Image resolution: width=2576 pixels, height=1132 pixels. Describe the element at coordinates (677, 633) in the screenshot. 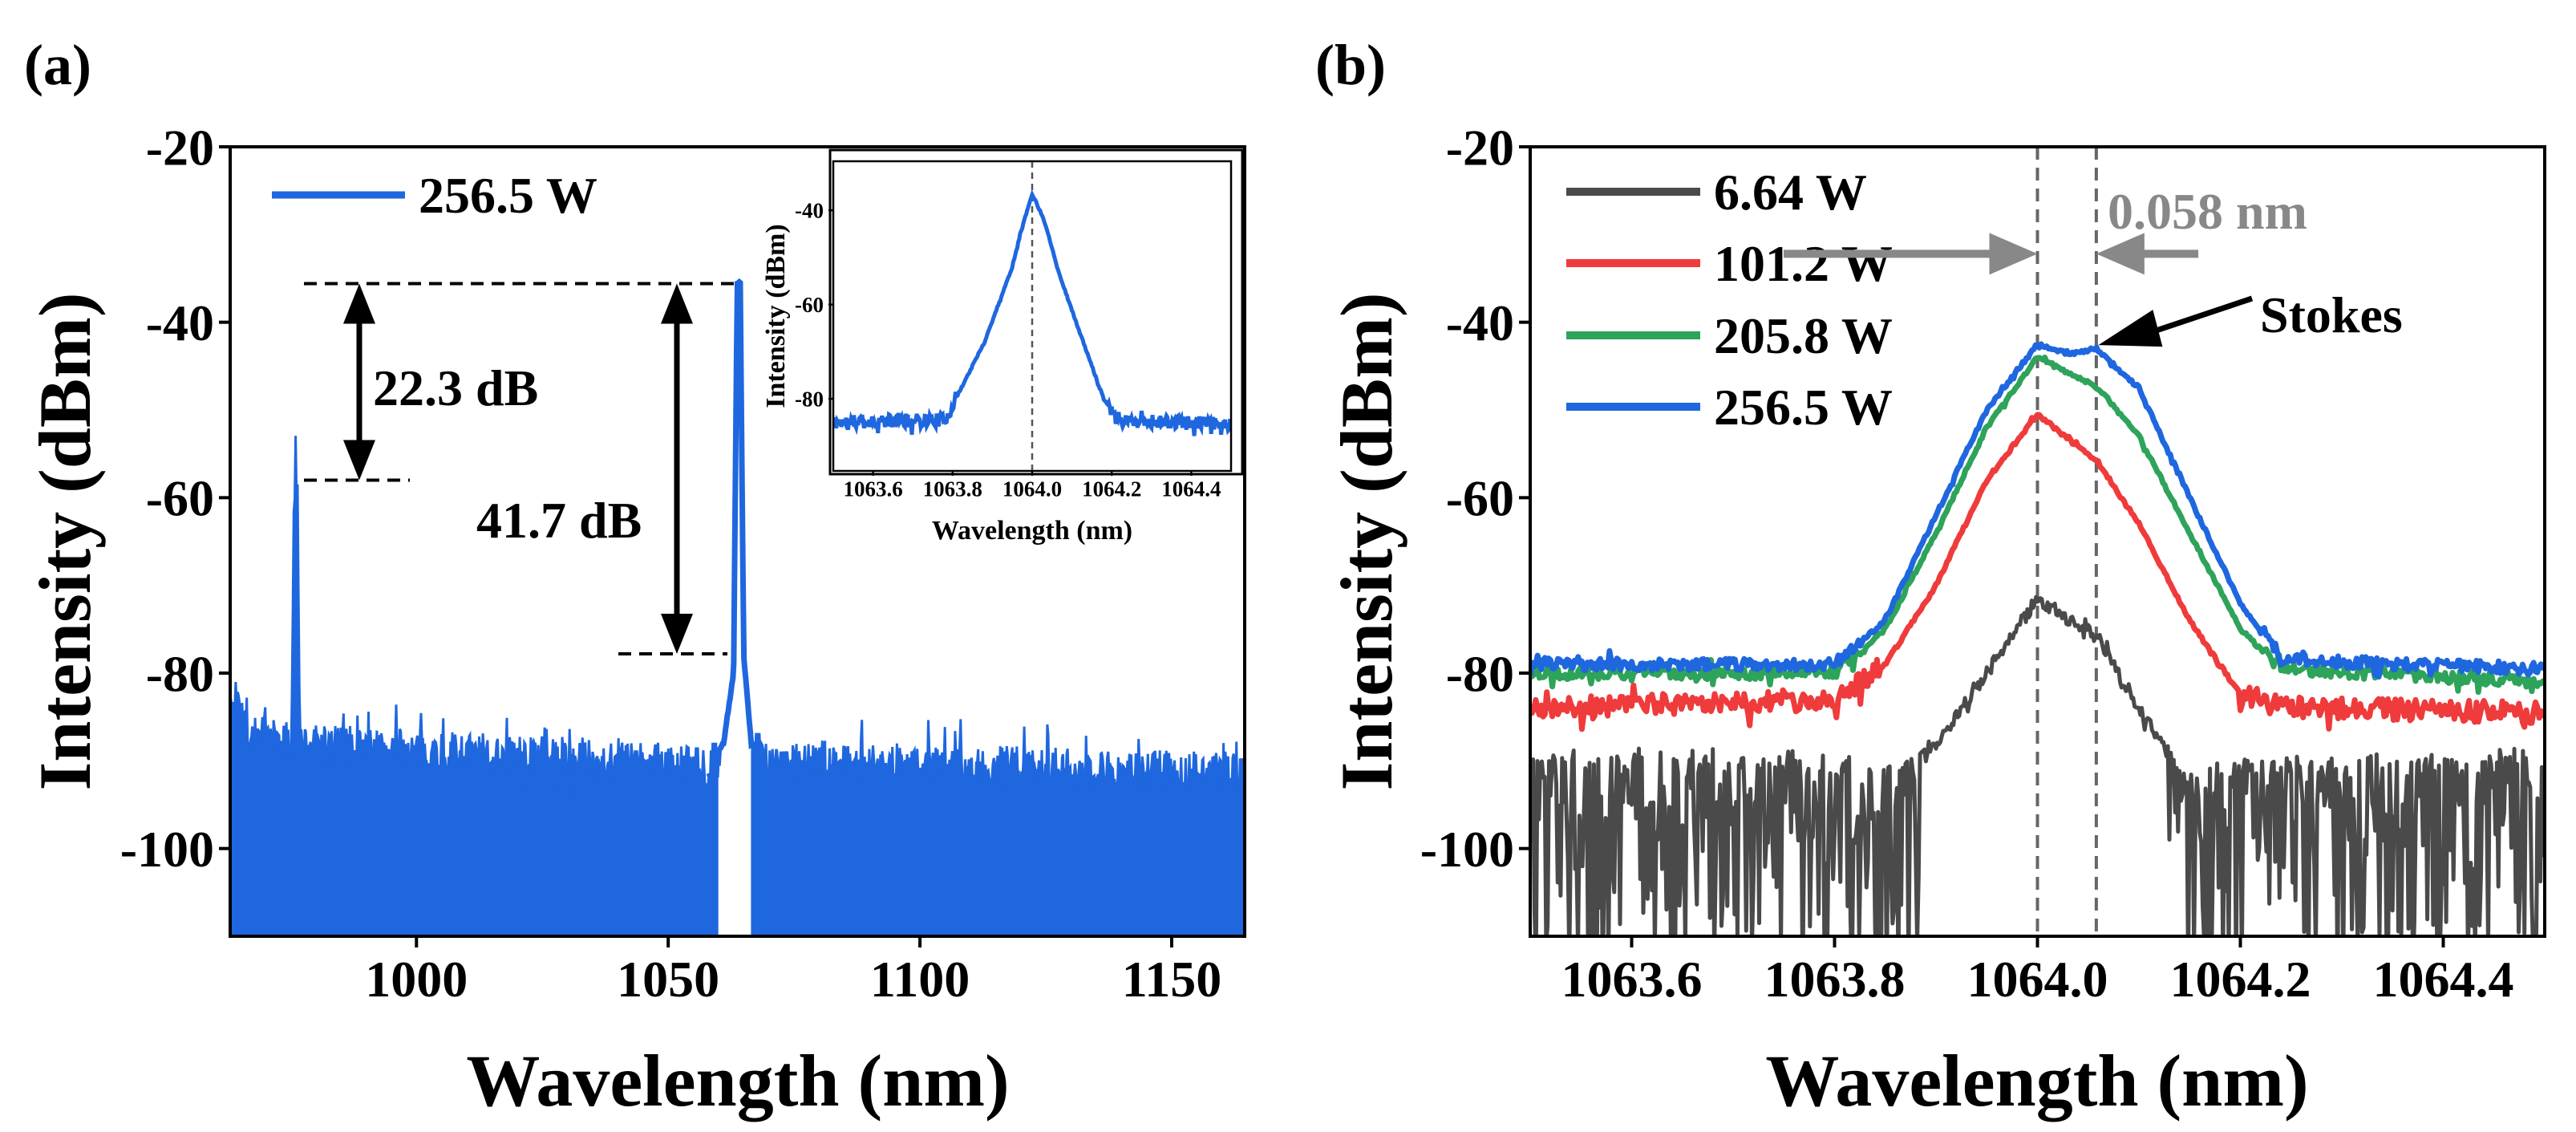

I see `double-arrow-41-7-db-down-head` at that location.